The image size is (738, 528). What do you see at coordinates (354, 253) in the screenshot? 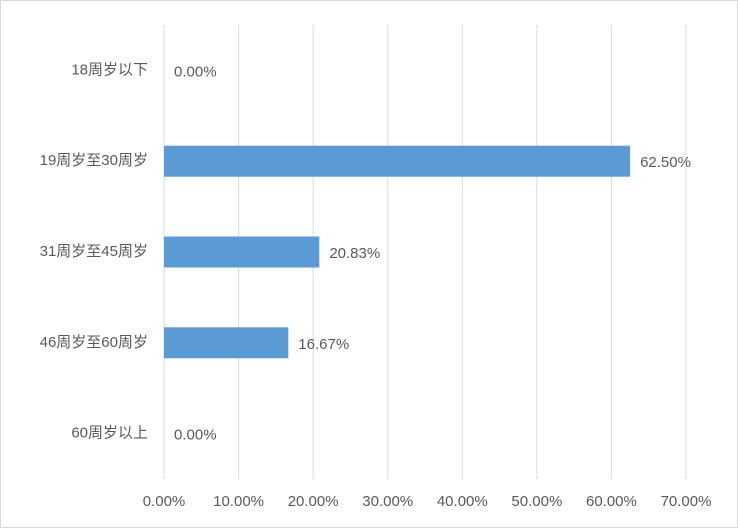
I see `data-label: 20.83%` at bounding box center [354, 253].